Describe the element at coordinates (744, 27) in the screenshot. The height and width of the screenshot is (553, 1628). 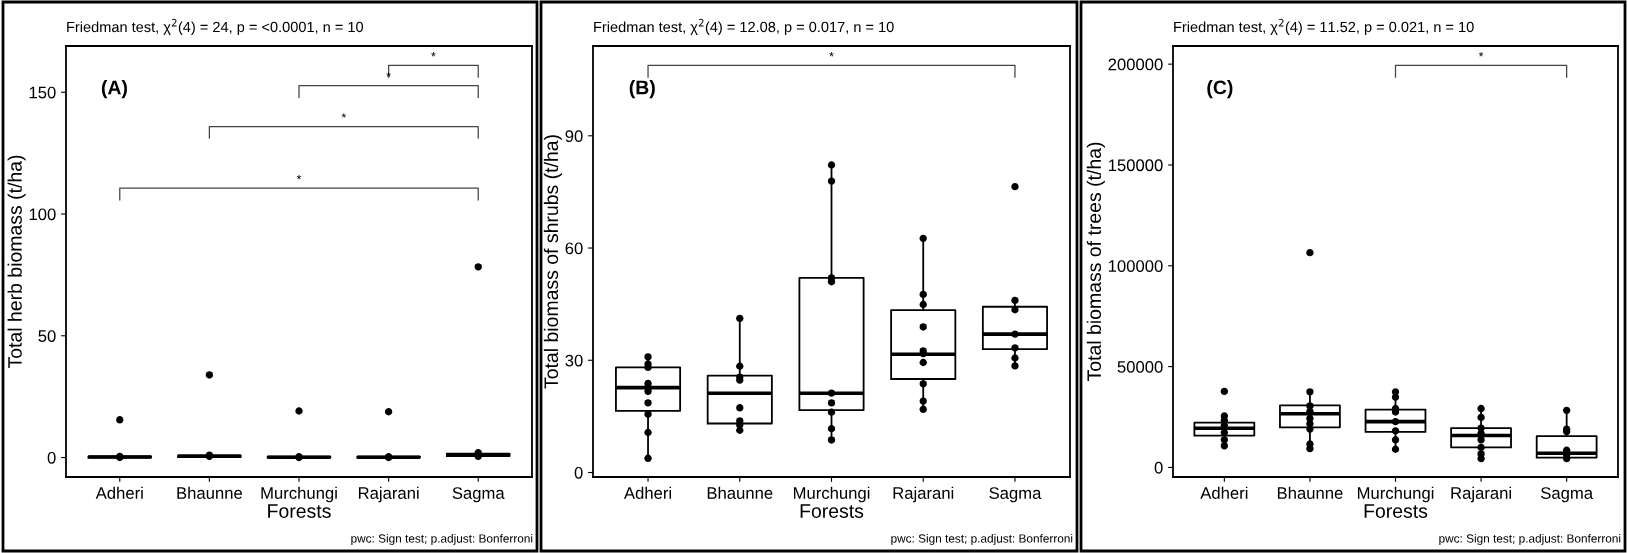
I see `chart-title: Friedman test, χ$^{2}$(4) = 12.08, p = 0.017, n = 10` at that location.